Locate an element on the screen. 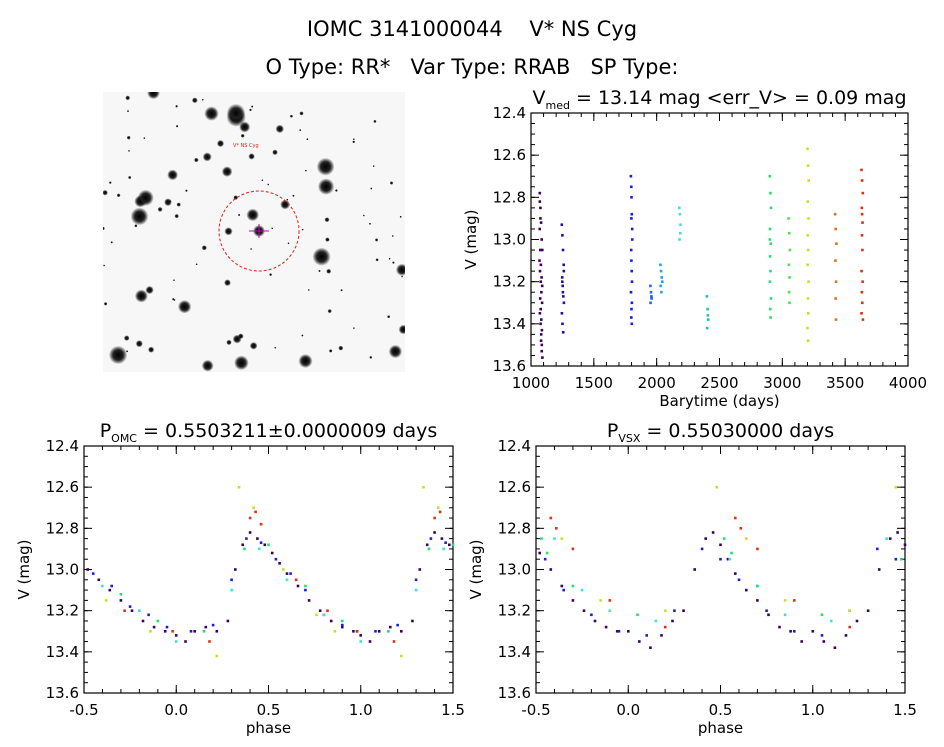 Image resolution: width=944 pixels, height=747 pixels. x-axis-label: phase is located at coordinates (268, 728).